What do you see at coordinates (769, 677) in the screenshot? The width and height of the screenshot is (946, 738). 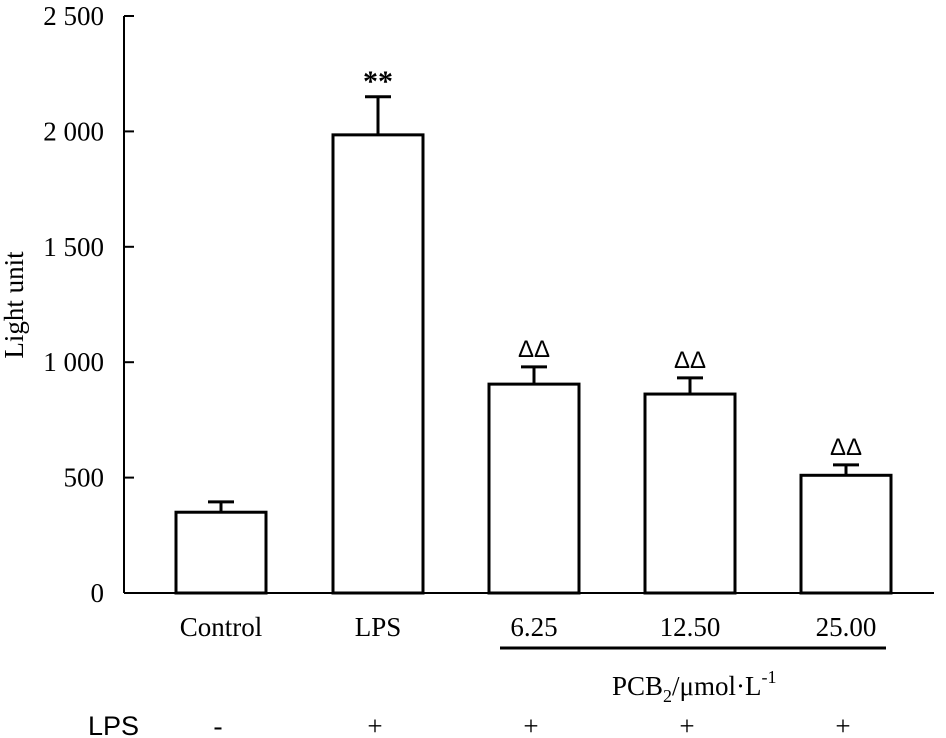 I see `pcb2-superscript: -1` at bounding box center [769, 677].